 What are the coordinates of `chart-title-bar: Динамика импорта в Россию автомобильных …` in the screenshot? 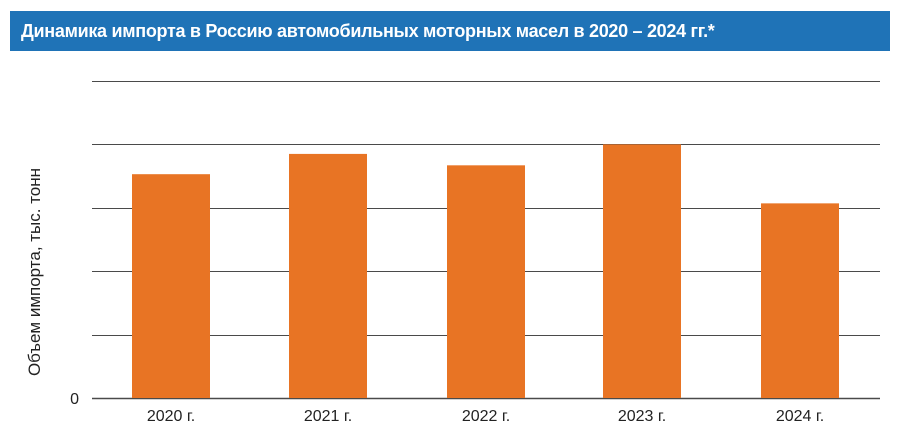 It's located at (450, 31).